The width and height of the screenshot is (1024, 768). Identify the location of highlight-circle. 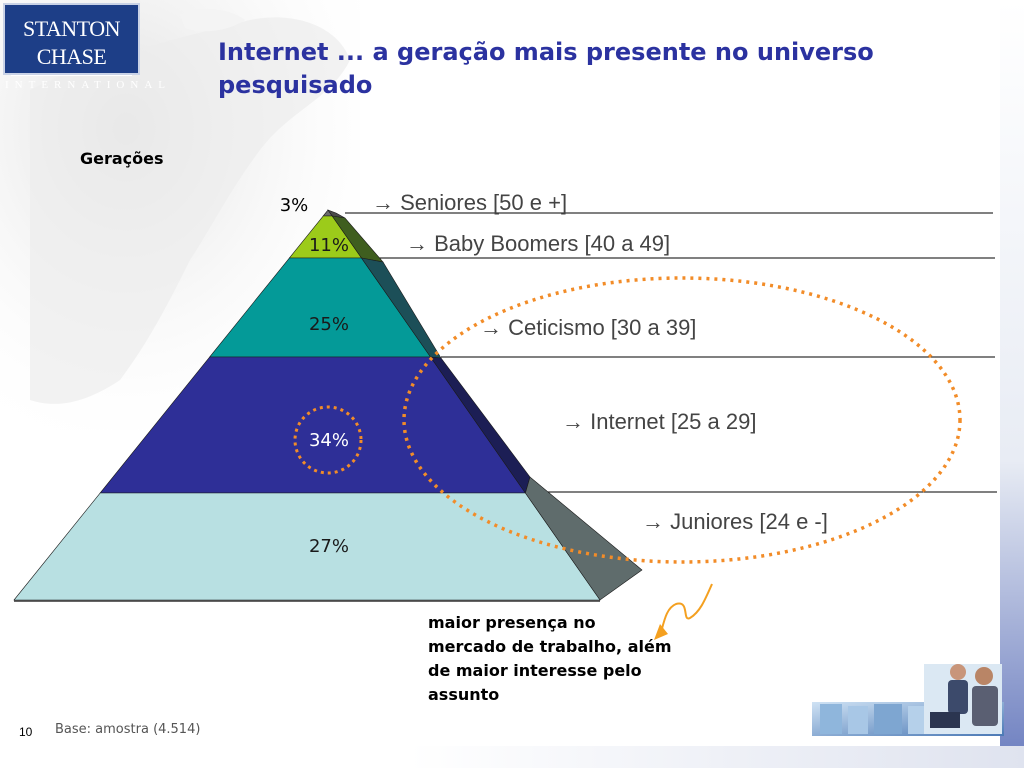
(328, 440).